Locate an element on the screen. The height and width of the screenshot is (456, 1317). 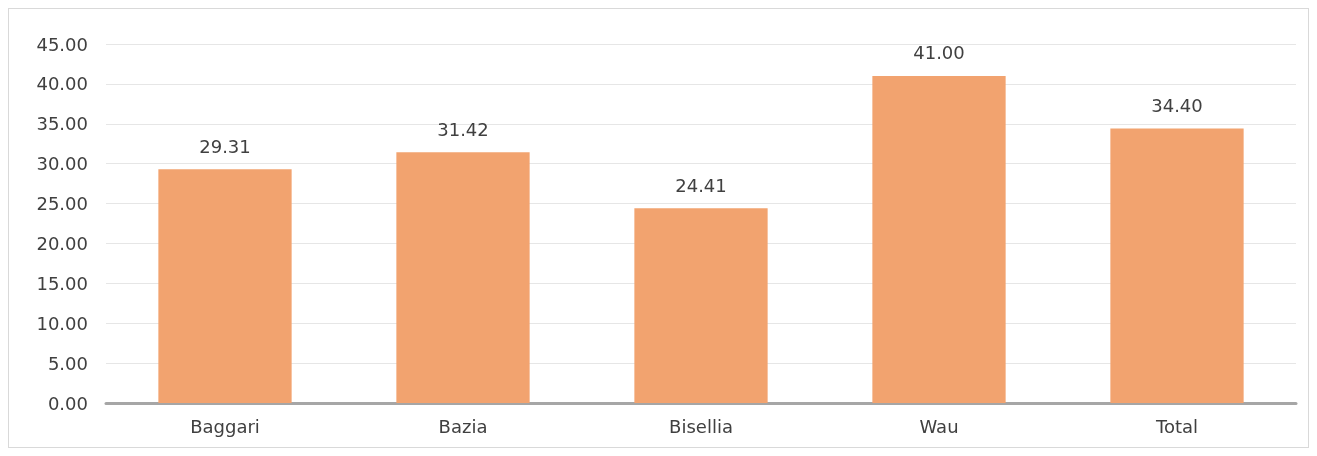
y-tick-label: 40.00 is located at coordinates (62, 84).